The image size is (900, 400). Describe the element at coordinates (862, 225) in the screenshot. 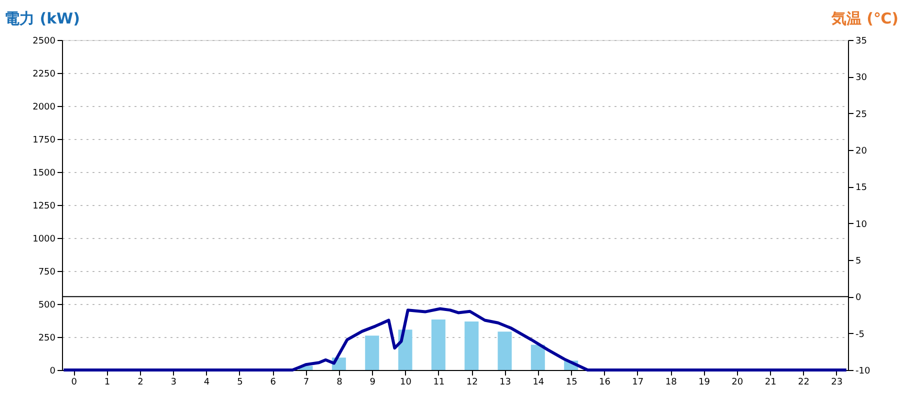

I see `y2-tick-label: 10` at that location.